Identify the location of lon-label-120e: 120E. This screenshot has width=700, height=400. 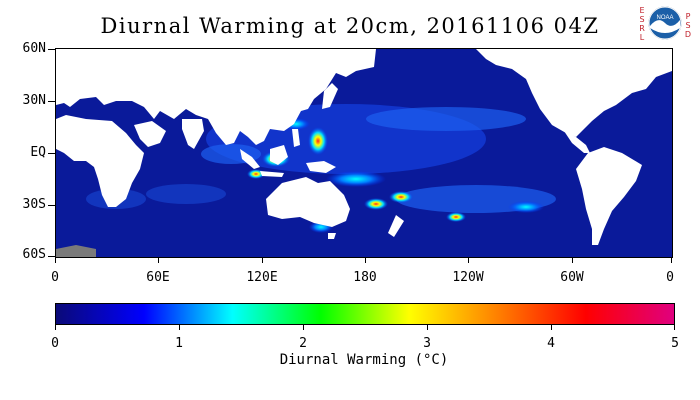
(262, 277).